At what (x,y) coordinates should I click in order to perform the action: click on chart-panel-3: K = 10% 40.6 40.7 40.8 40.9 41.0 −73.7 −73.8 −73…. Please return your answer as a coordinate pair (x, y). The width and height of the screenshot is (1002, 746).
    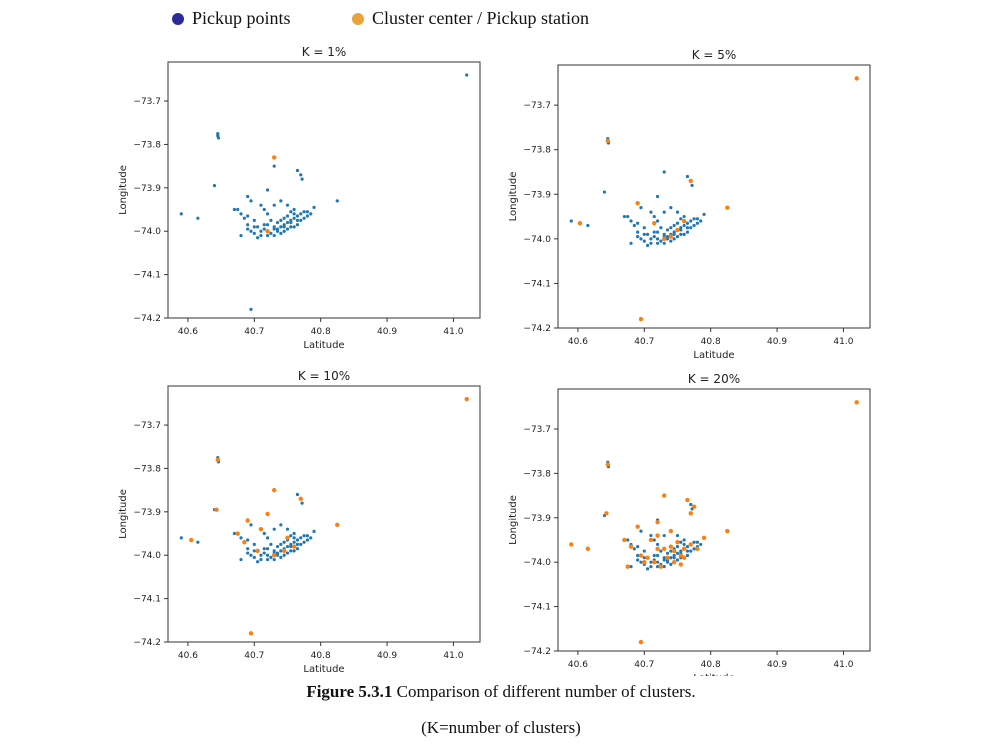
    Looking at the image, I should click on (299, 522).